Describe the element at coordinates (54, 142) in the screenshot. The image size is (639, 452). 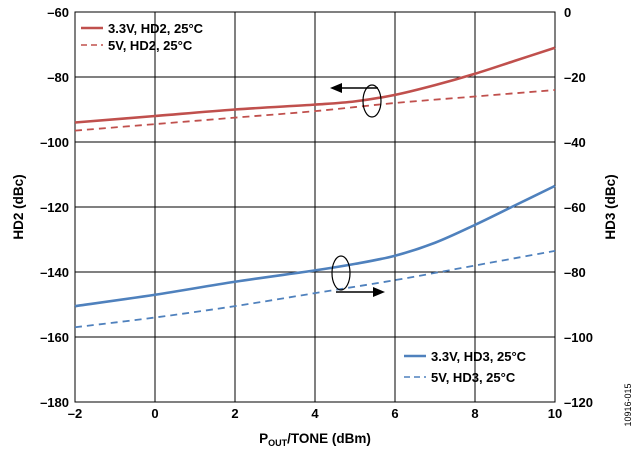
I see `y-left-tick-label: –100` at that location.